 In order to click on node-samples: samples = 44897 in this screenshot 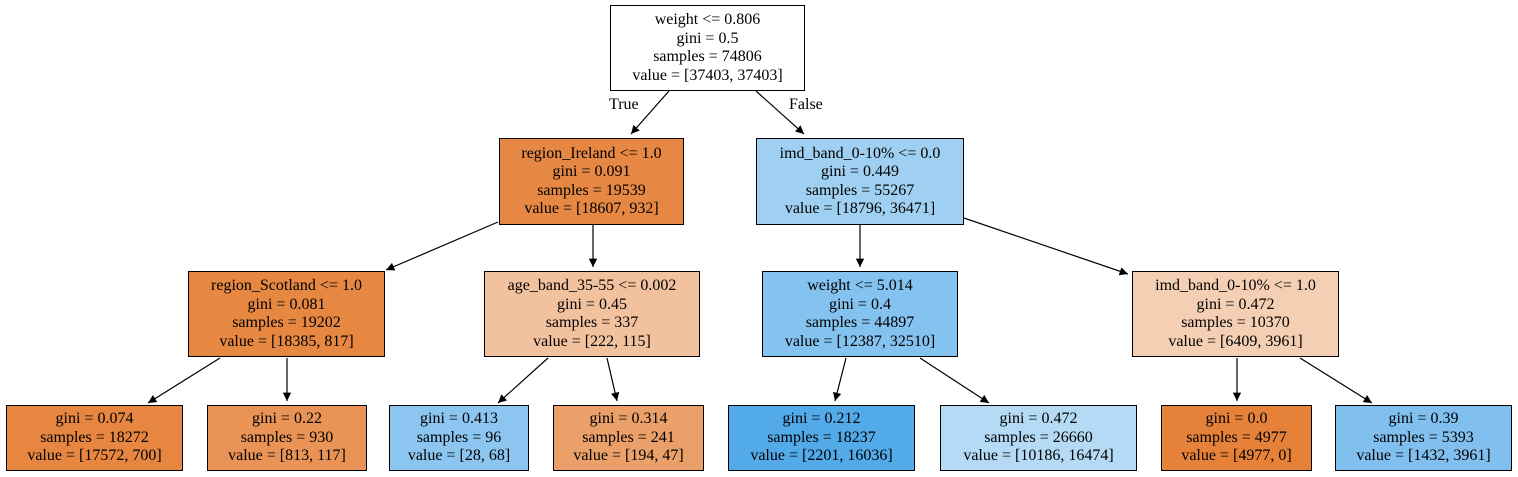, I will do `click(860, 322)`.